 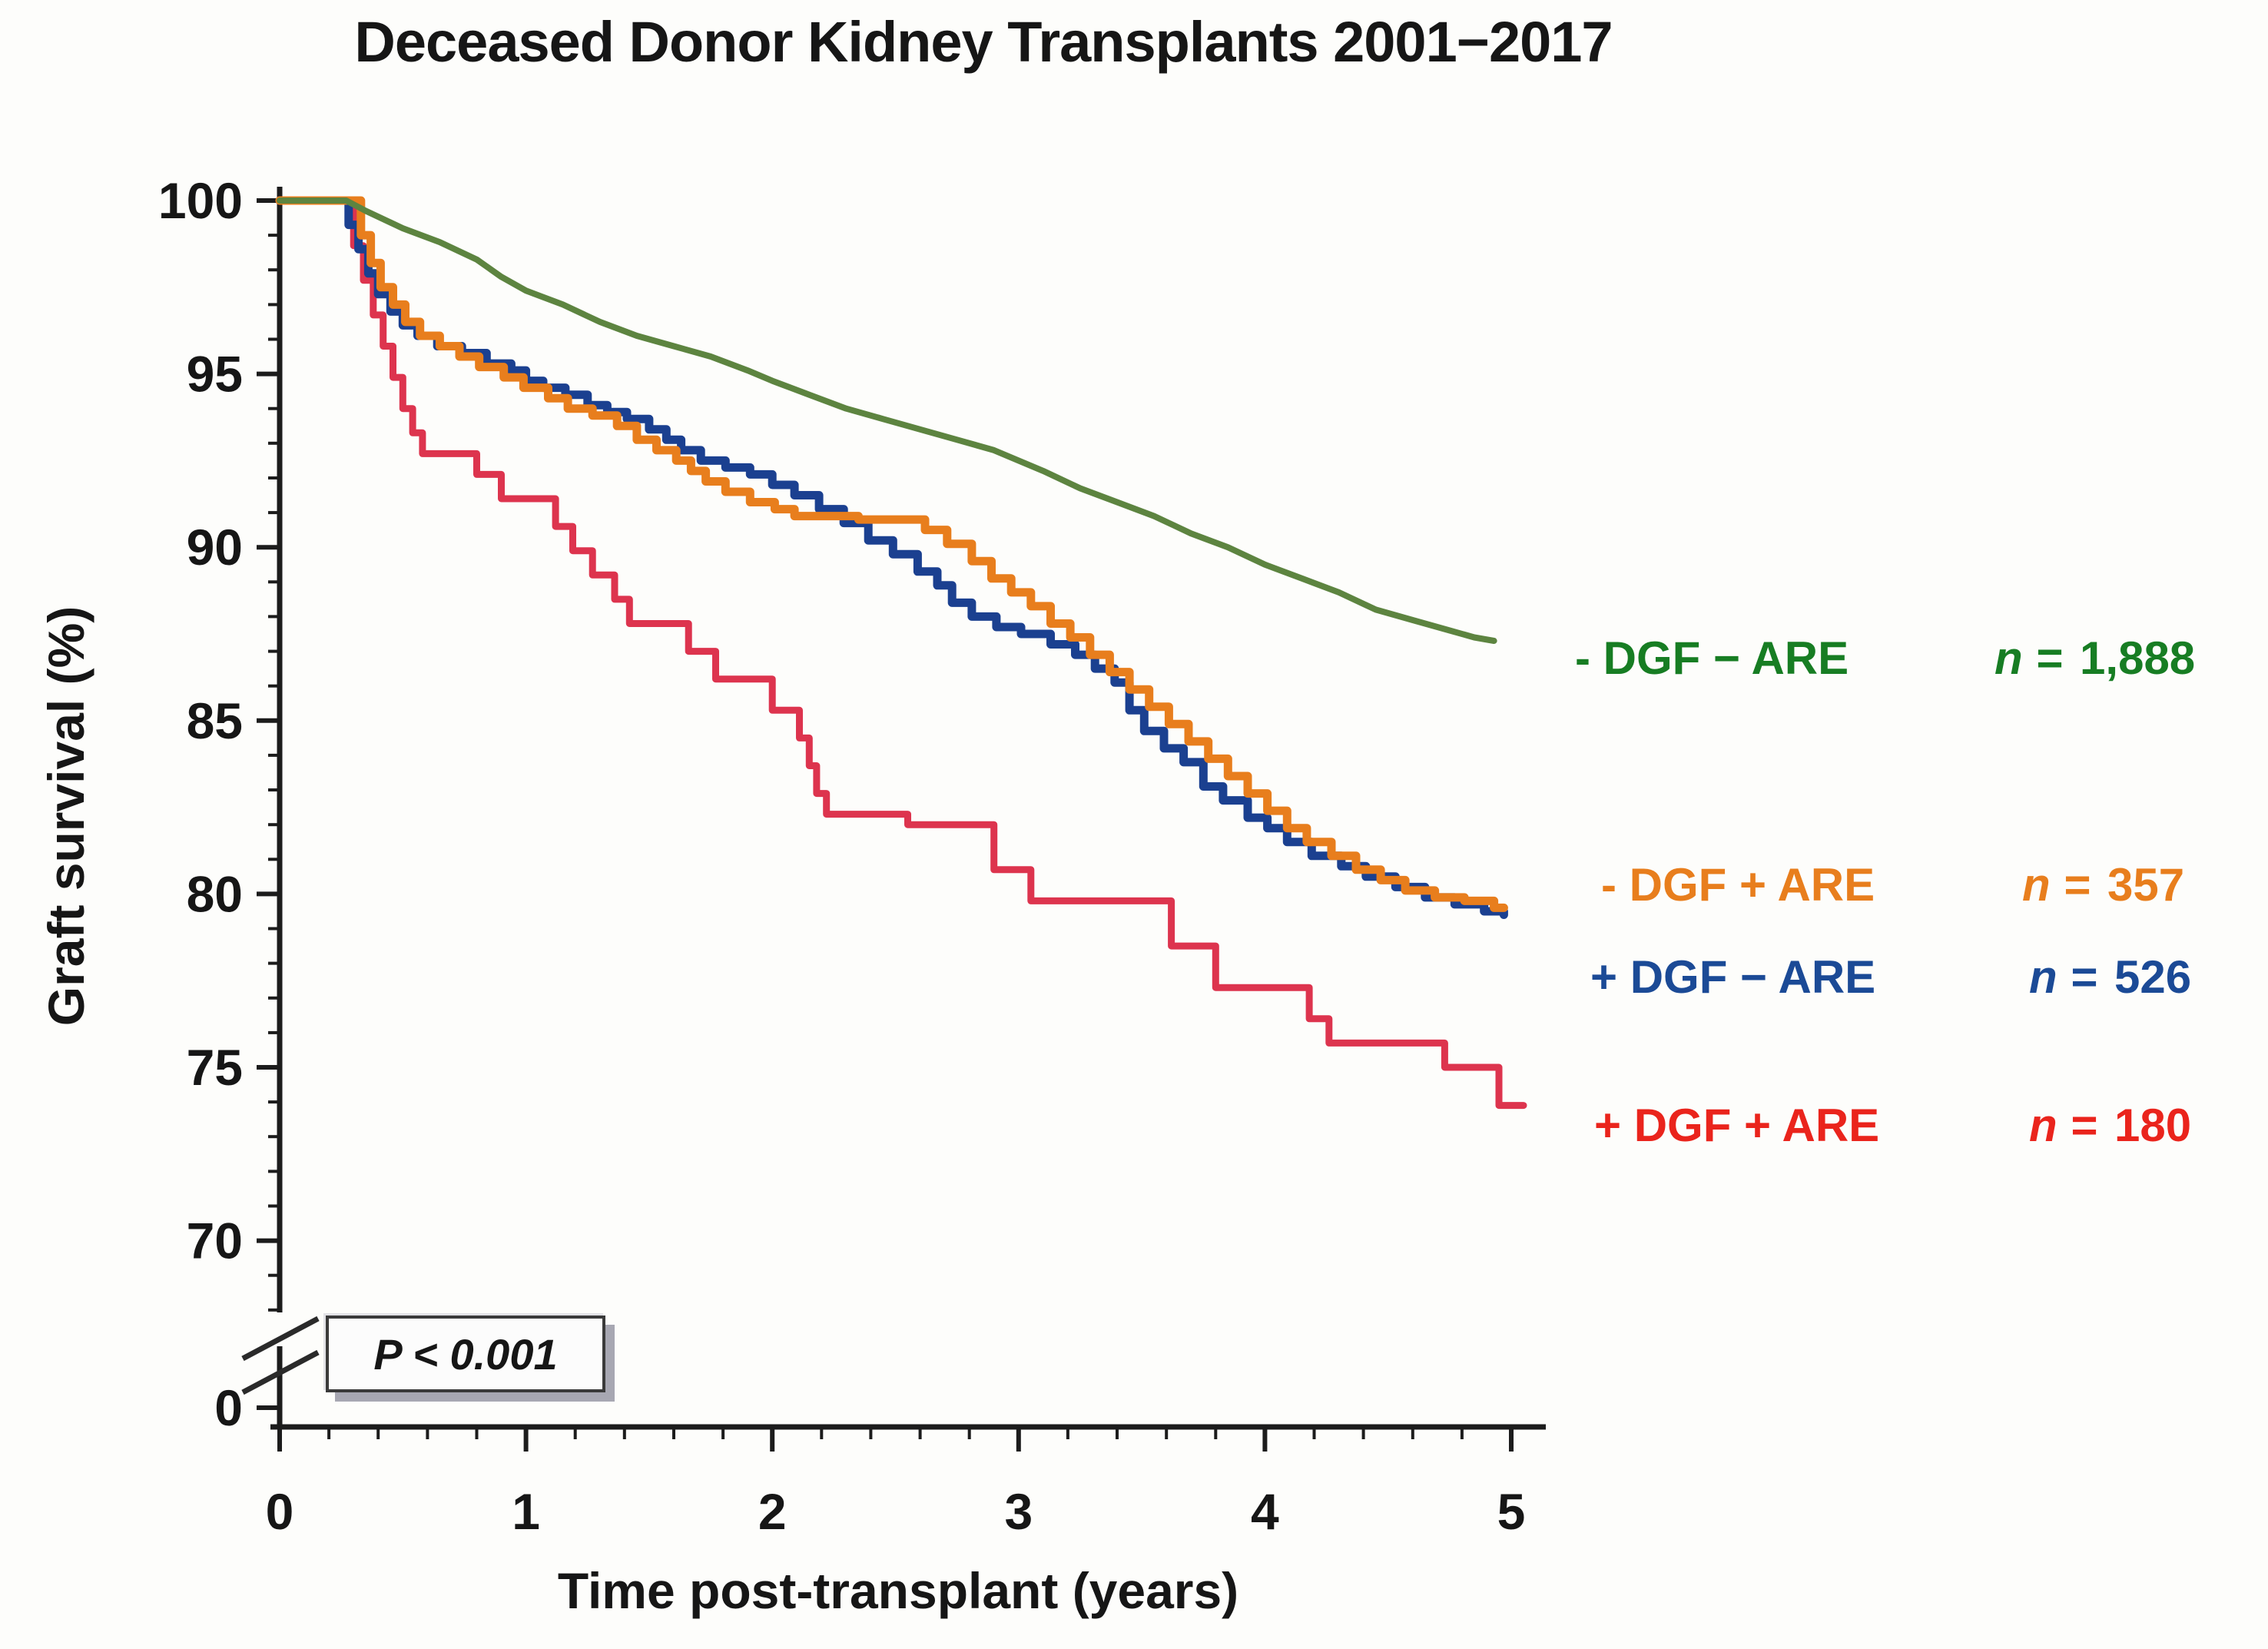 What do you see at coordinates (281, 1355) in the screenshot?
I see `y-axis-break-icon` at bounding box center [281, 1355].